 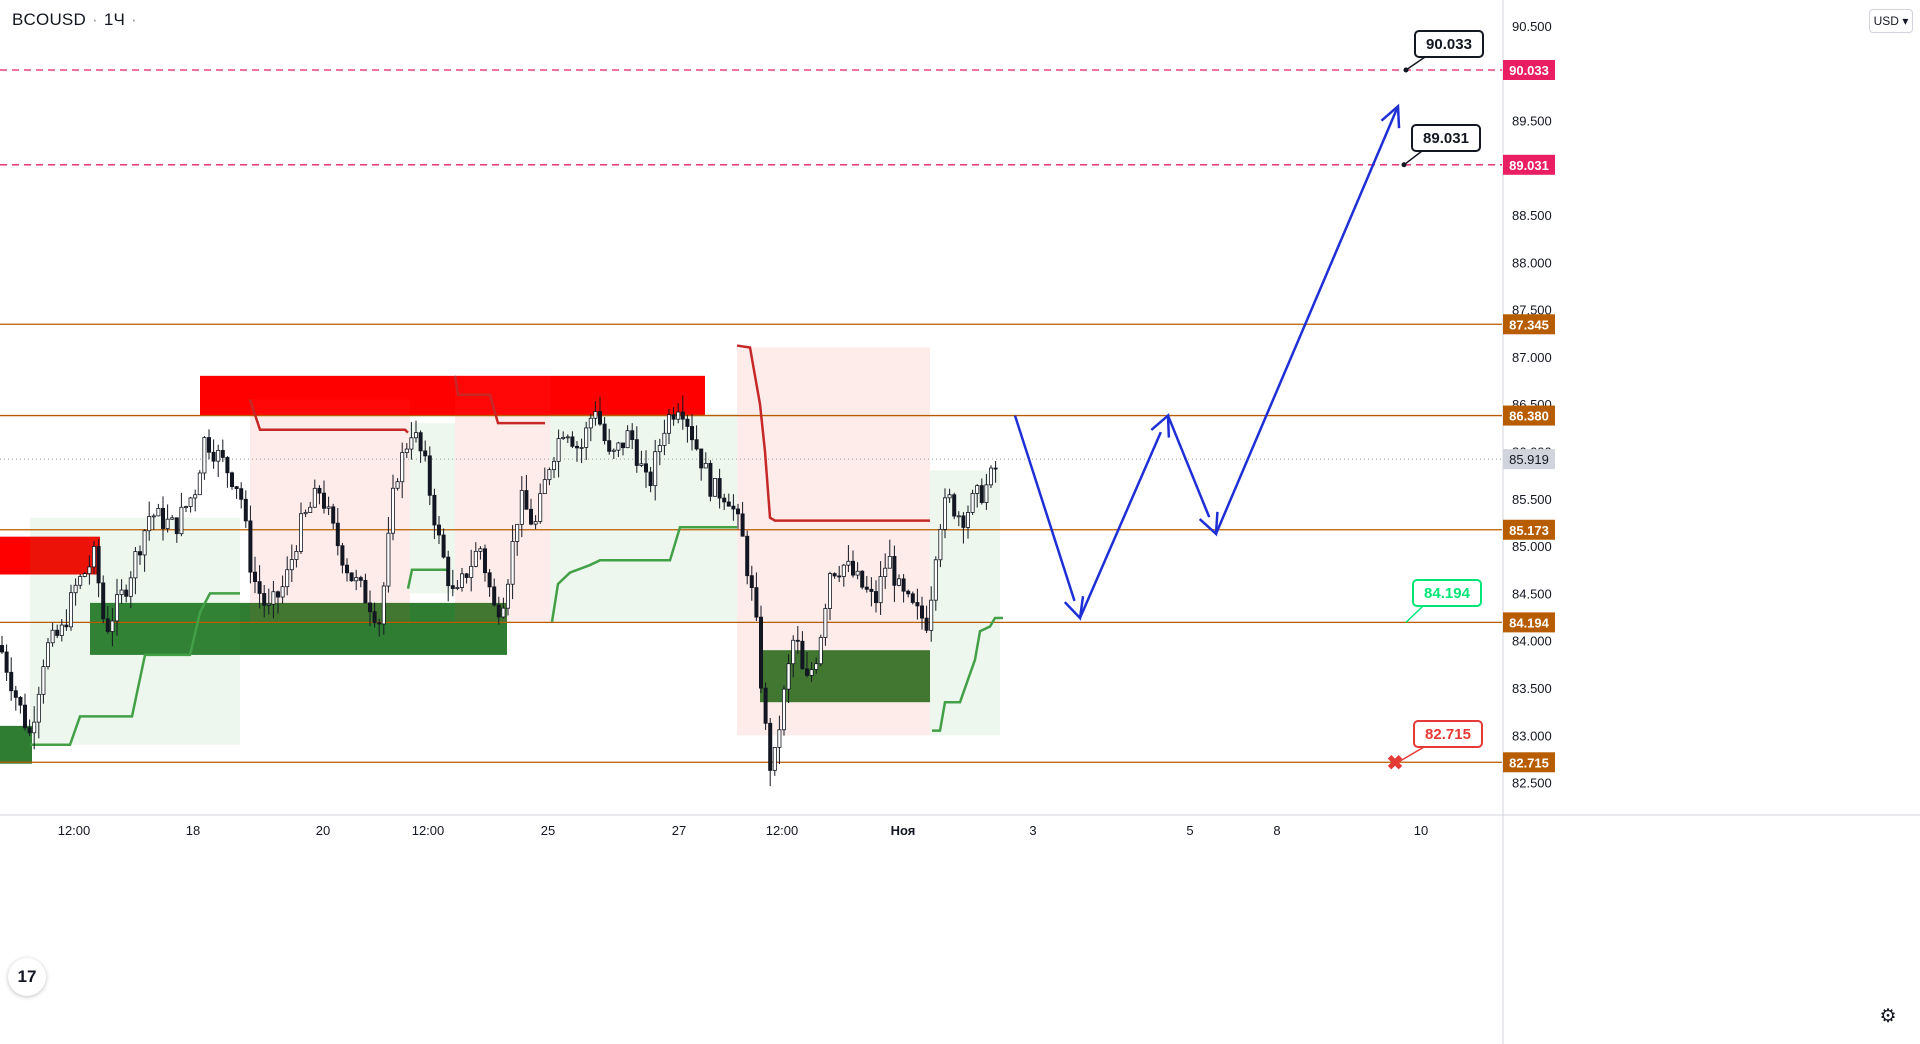 What do you see at coordinates (1404, 165) in the screenshot?
I see `callout-anchor-dot` at bounding box center [1404, 165].